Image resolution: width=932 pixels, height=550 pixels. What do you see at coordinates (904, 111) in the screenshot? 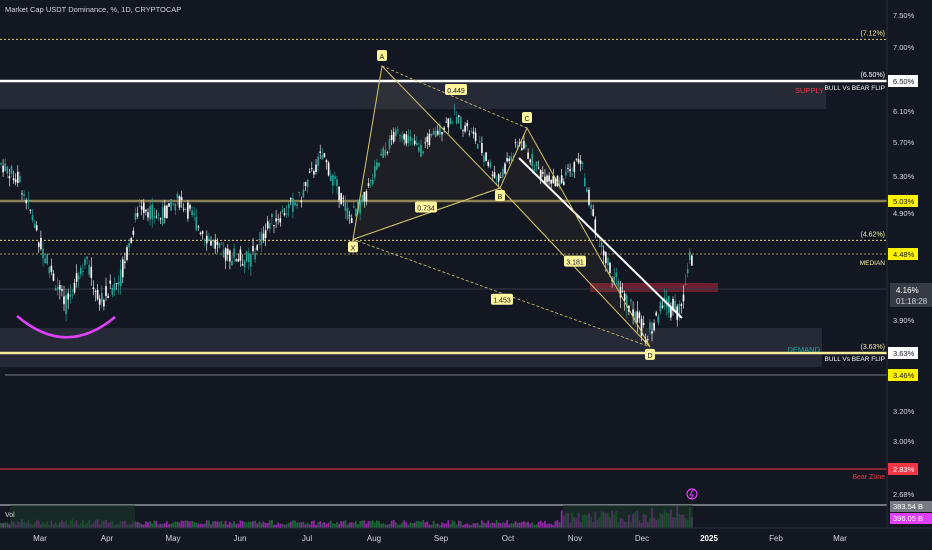
I see `y-tick-label: 6.10%` at bounding box center [904, 111].